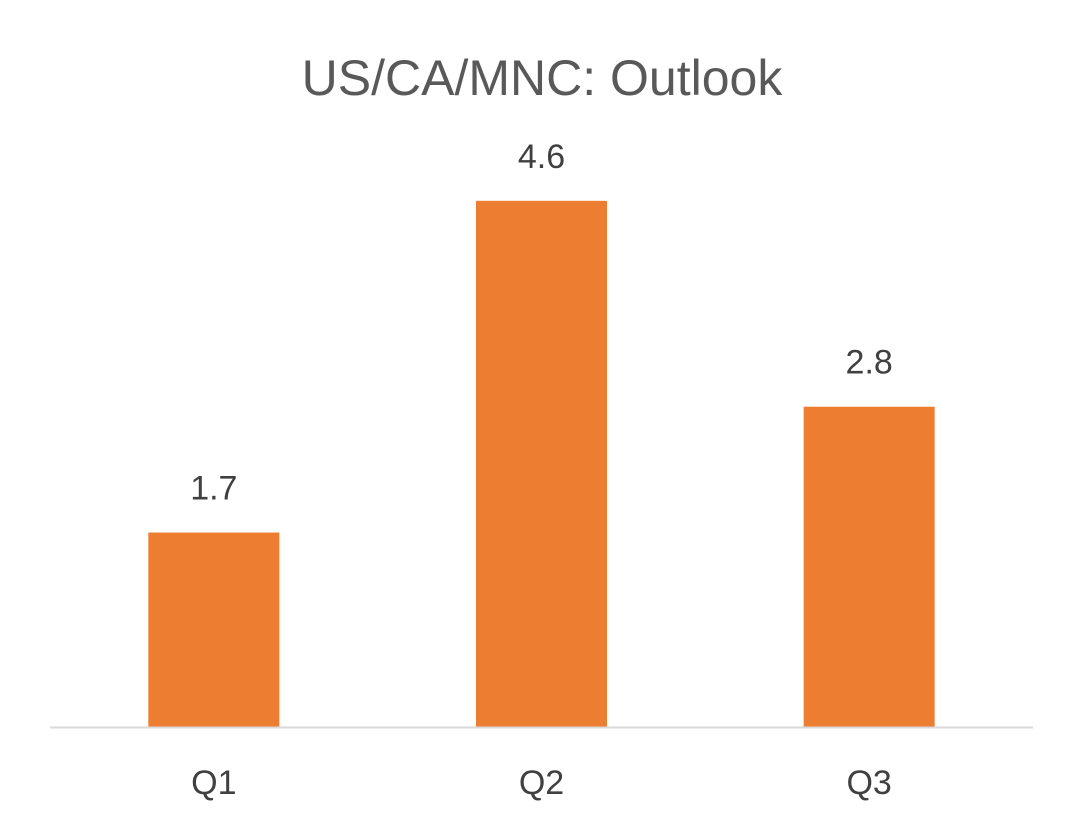 The height and width of the screenshot is (835, 1084). What do you see at coordinates (869, 363) in the screenshot?
I see `data-label-q3: 2.8` at bounding box center [869, 363].